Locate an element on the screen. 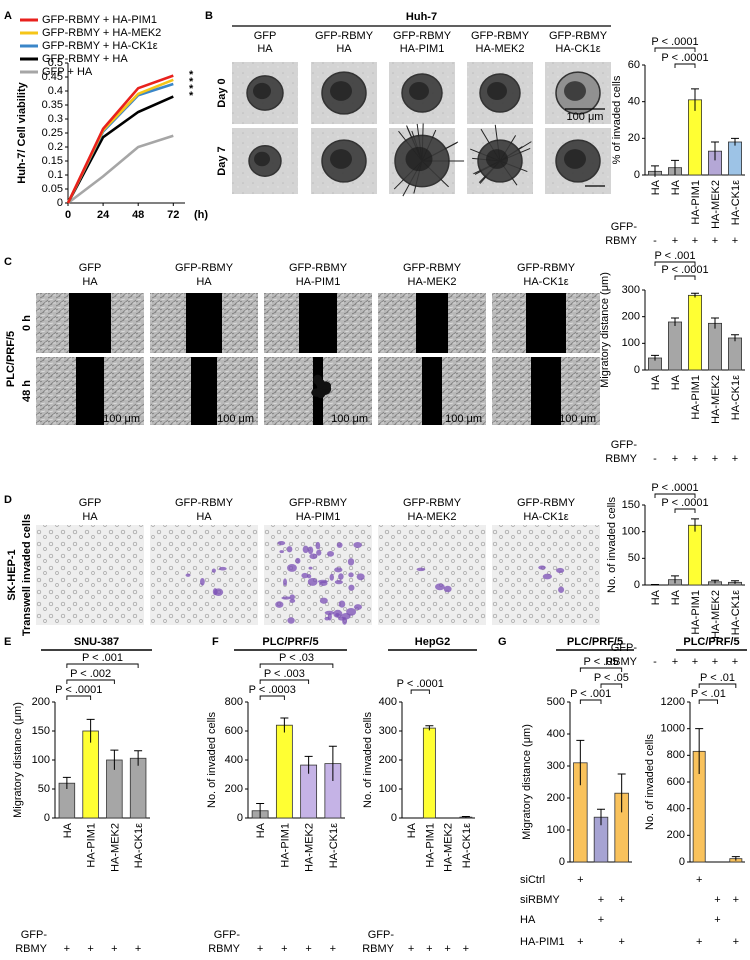  condition-label: RBMY is located at coordinates (621, 662).